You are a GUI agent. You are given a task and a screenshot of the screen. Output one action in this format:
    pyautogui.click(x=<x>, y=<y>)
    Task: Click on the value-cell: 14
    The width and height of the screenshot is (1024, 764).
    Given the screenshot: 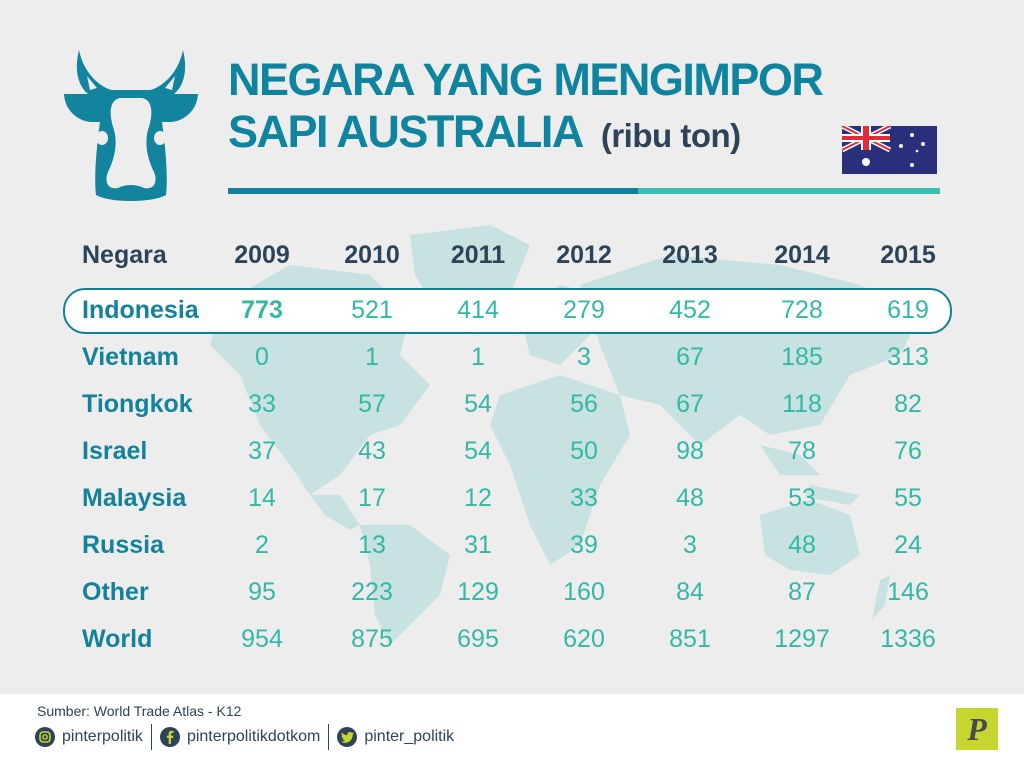 What is the action you would take?
    pyautogui.click(x=262, y=498)
    